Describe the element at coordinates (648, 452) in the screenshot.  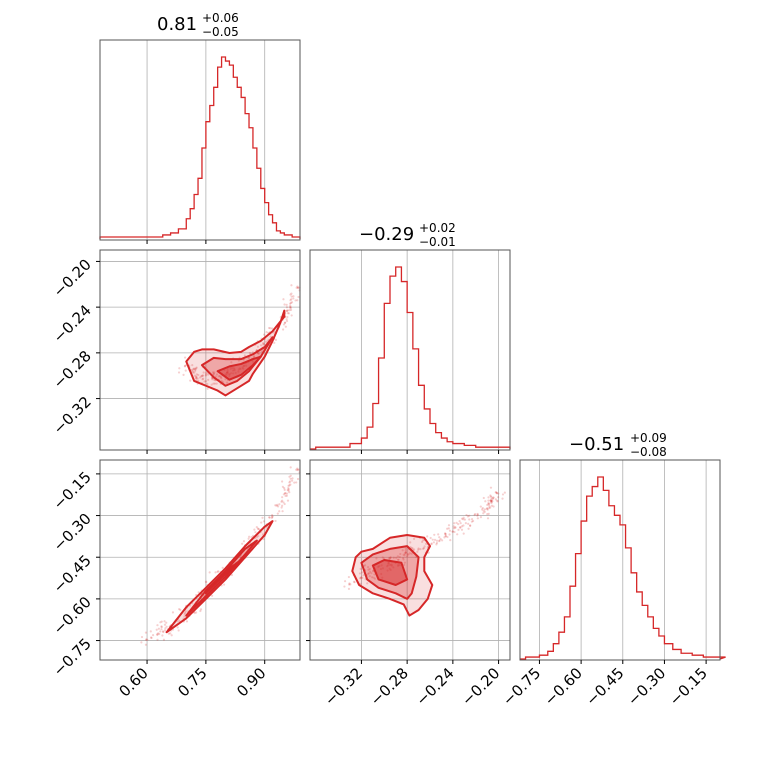
I see `title-p2-minus: −0.08` at that location.